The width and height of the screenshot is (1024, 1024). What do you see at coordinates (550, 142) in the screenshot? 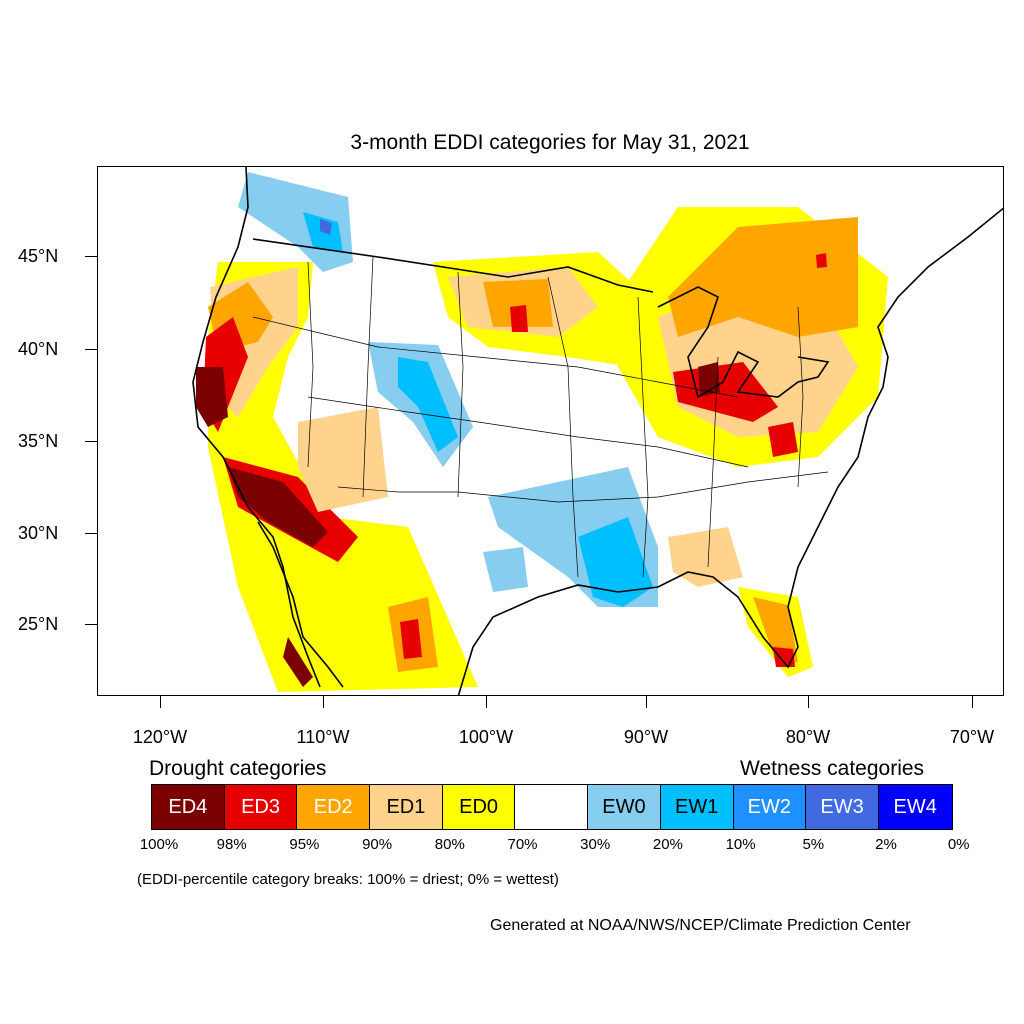
I see `map-title: 3-month EDDI categories for May 31, 2021` at bounding box center [550, 142].